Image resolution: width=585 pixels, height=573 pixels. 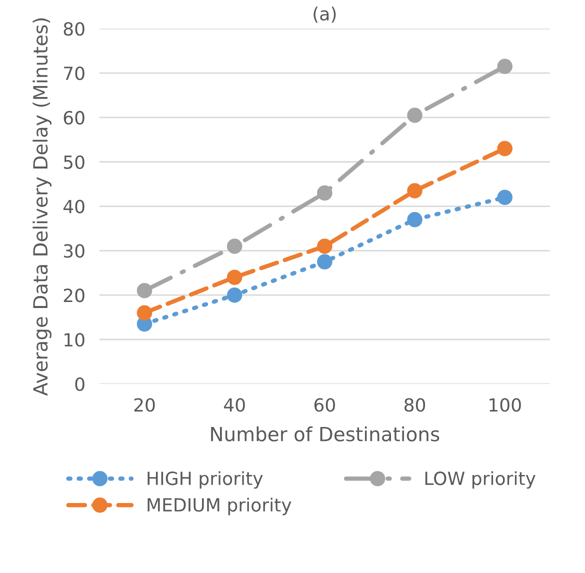 What do you see at coordinates (74, 295) in the screenshot?
I see `y-tick-label: 20` at bounding box center [74, 295].